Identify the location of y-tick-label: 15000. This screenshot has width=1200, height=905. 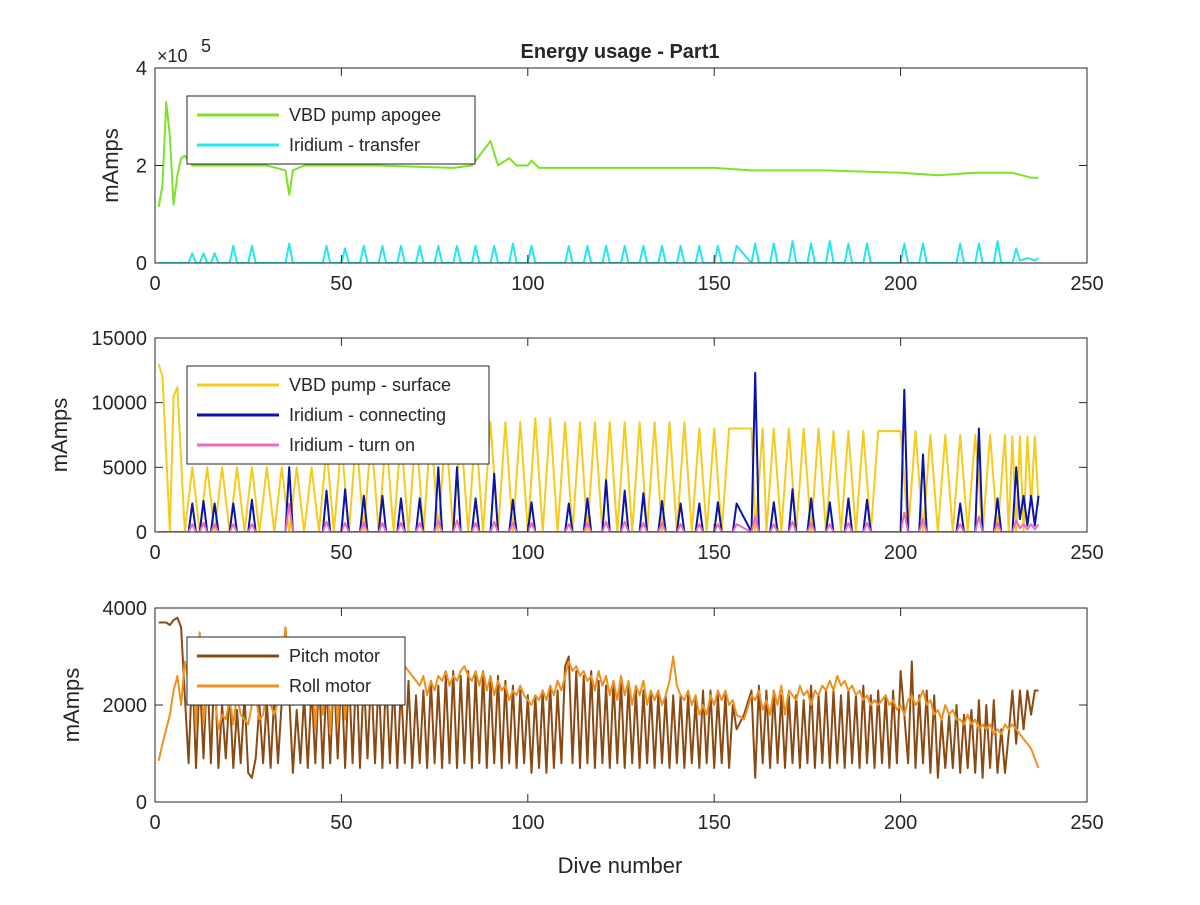
(119, 339).